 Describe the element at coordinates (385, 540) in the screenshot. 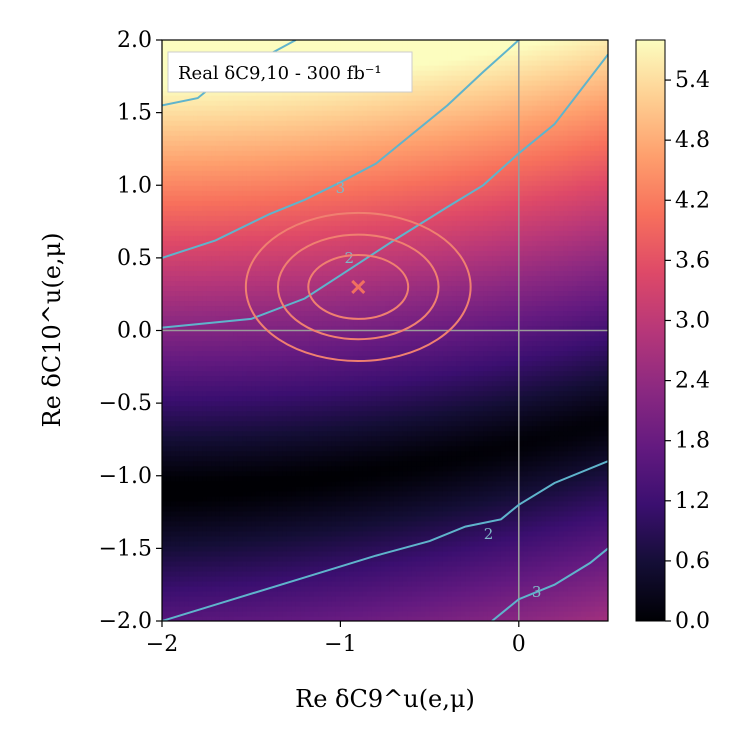

I see `significance-contour-2-lower` at that location.